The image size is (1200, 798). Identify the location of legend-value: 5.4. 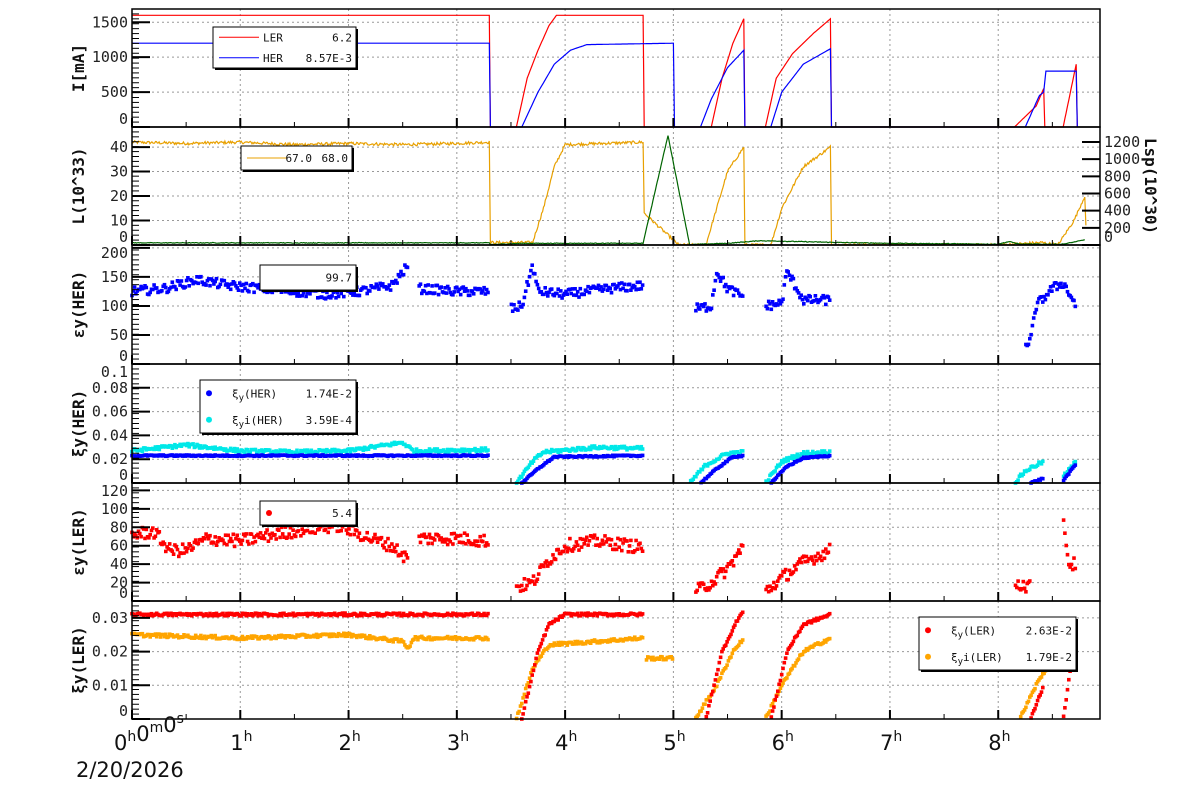
(342, 513).